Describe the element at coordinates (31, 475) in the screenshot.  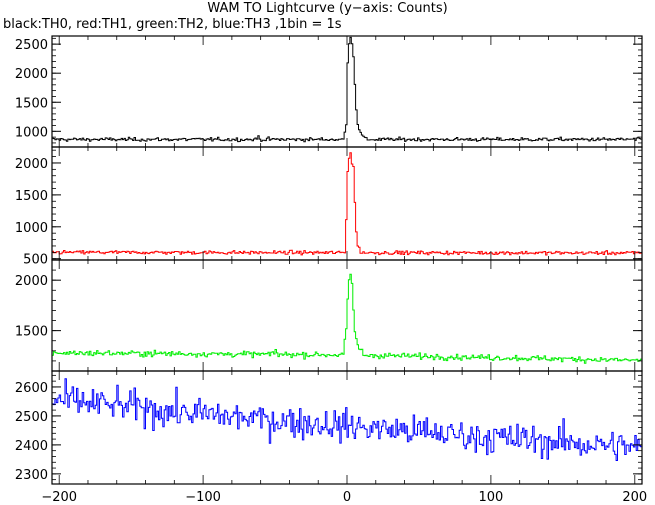
I see `y-tick-label: 2300` at that location.